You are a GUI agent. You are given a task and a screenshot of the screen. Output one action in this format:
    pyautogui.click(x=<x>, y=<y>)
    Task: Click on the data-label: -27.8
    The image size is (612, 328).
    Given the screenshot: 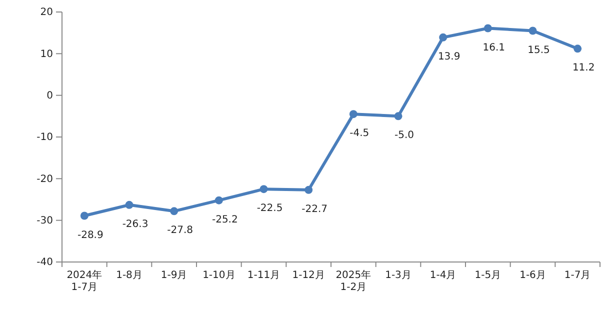 What is the action you would take?
    pyautogui.click(x=180, y=230)
    